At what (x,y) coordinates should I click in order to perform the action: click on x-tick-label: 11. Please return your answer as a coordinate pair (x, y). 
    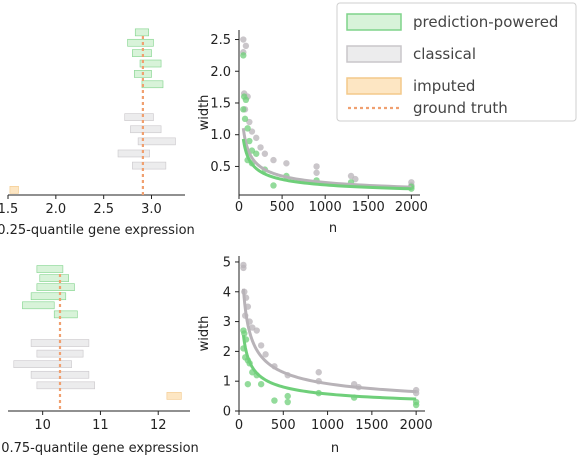
    Looking at the image, I should click on (100, 425).